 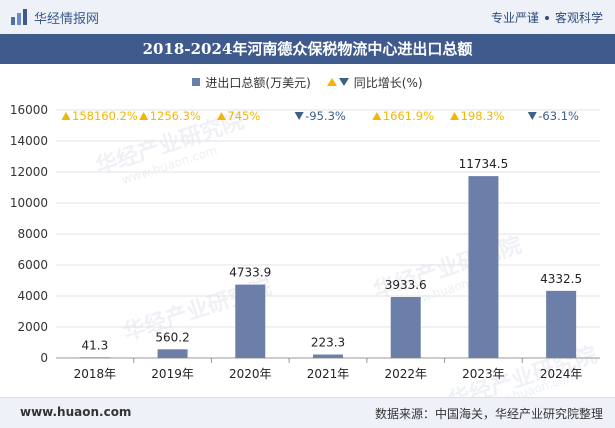 I want to click on x-tick-label: 2023年, so click(x=483, y=374).